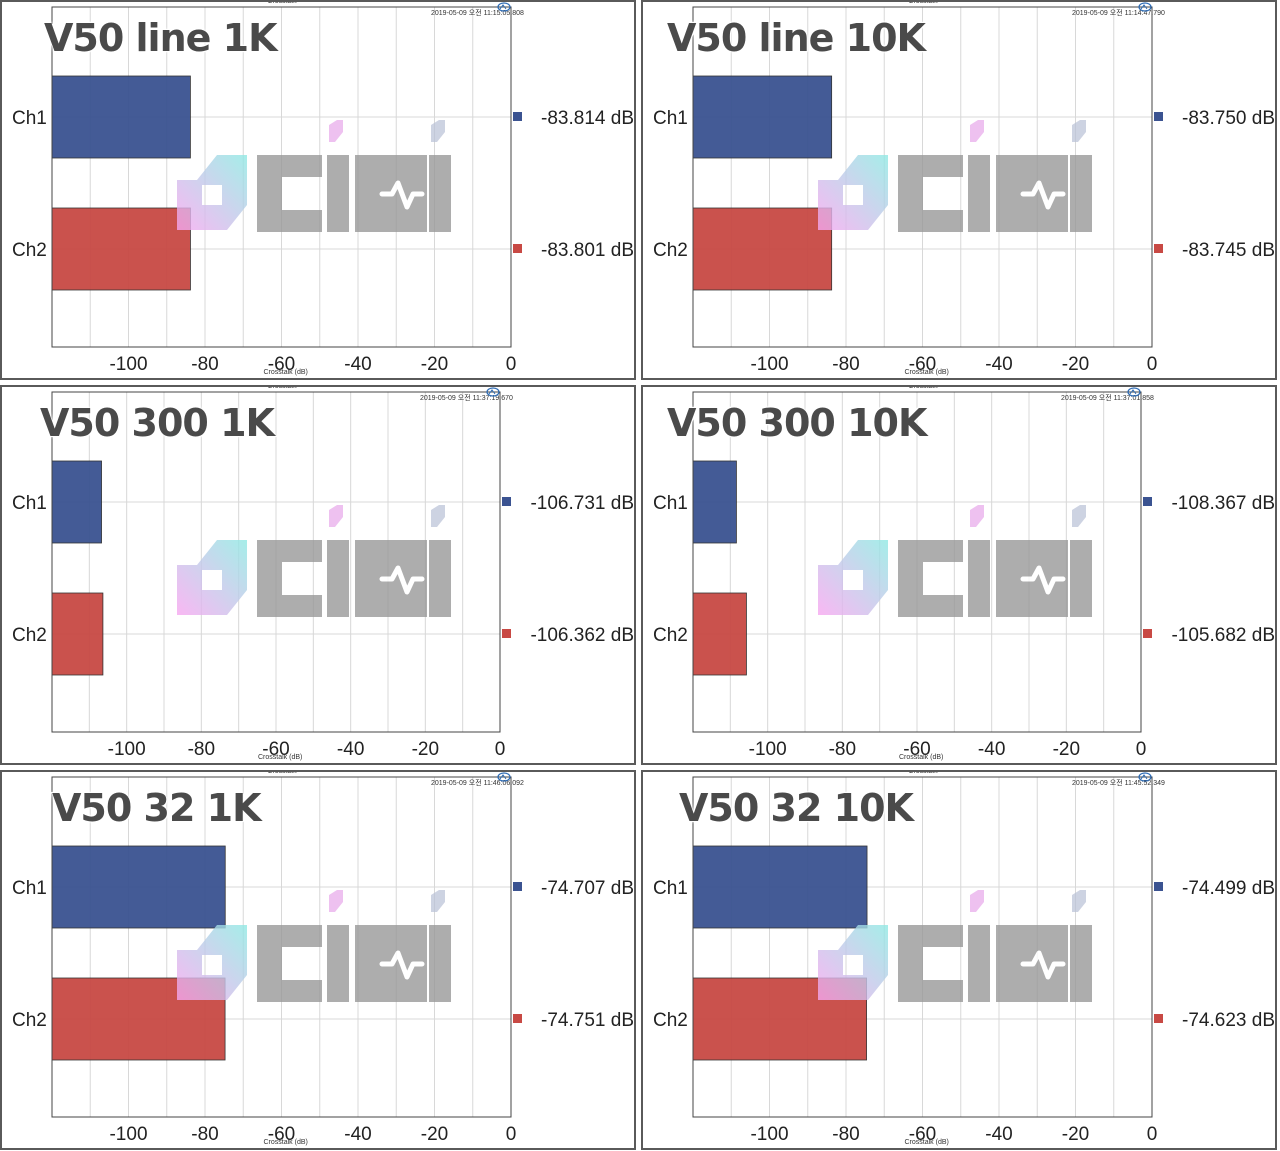 This screenshot has height=1151, width=1280. I want to click on value-label: -74.499 dB, so click(1228, 888).